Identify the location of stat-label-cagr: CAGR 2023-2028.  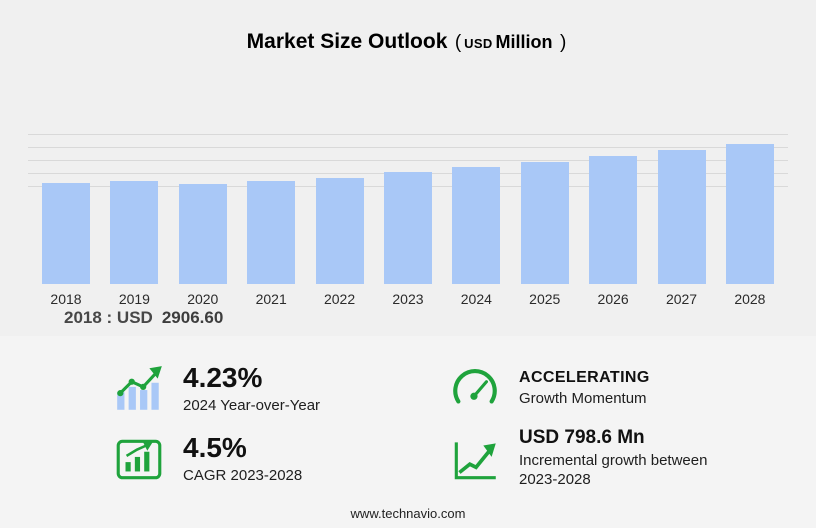
(243, 475).